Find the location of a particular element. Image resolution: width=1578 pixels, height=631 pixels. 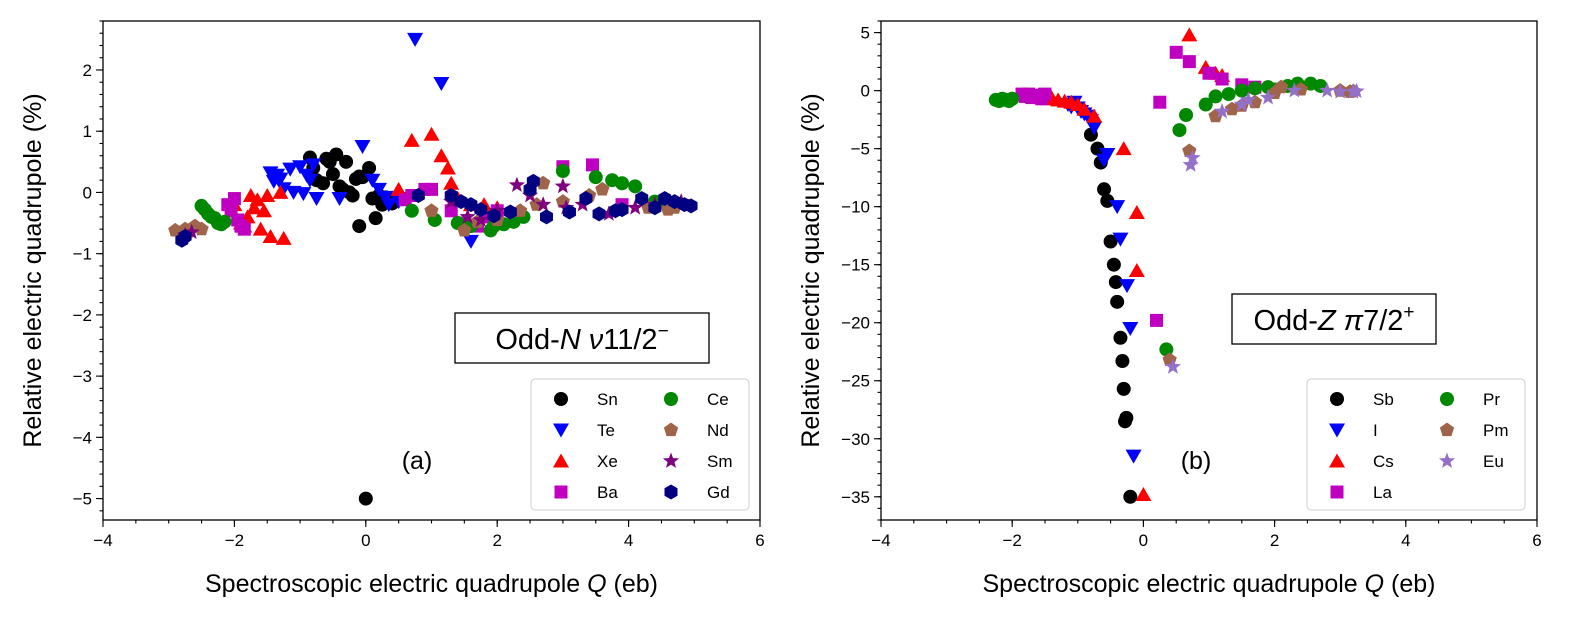

legend-item-sn: Sn is located at coordinates (586, 399).